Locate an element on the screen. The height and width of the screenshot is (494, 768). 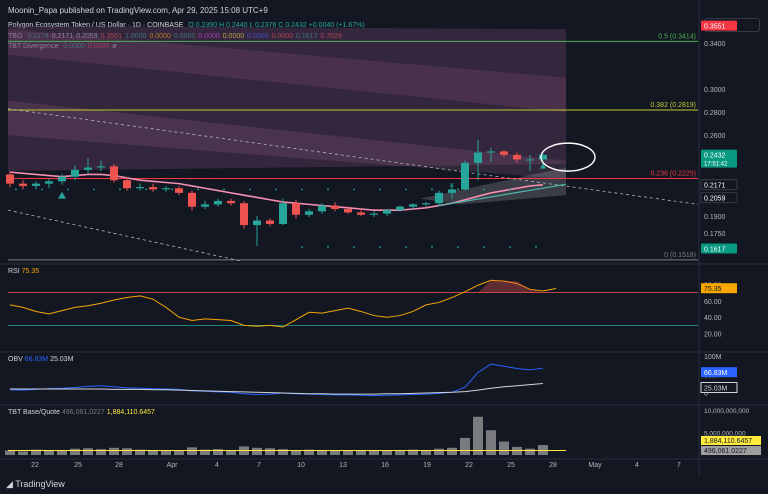
fib-label-1: 0.382 (0.2819) is located at coordinates (673, 105).